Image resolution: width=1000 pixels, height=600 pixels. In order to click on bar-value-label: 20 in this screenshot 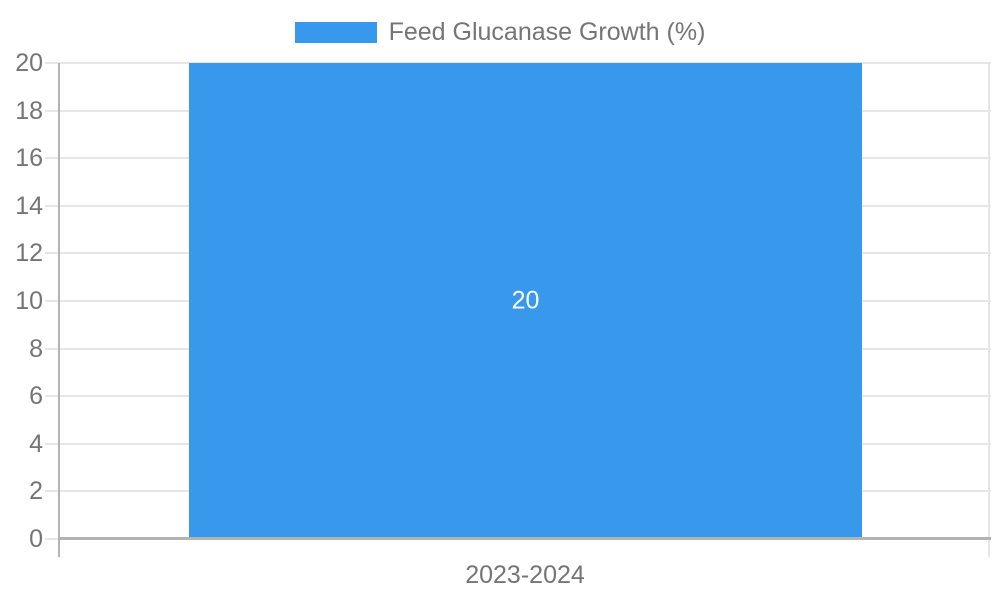, I will do `click(525, 300)`.